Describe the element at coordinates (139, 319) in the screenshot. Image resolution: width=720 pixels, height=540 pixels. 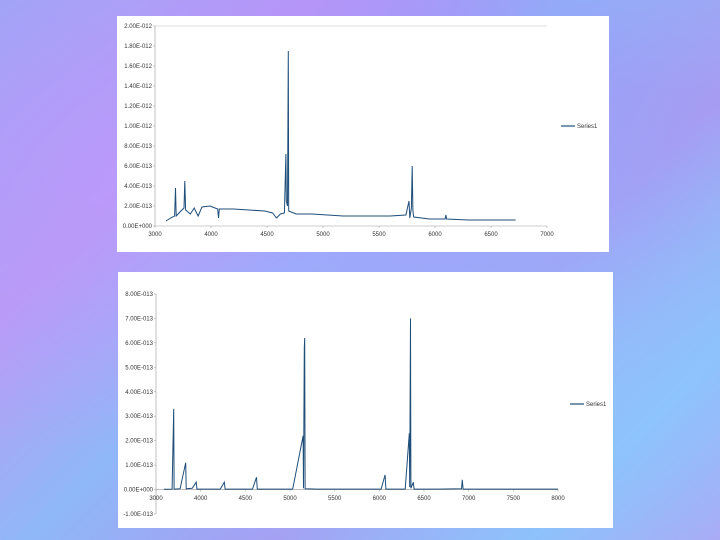
I see `y-tick-label: 7.00E-013` at that location.